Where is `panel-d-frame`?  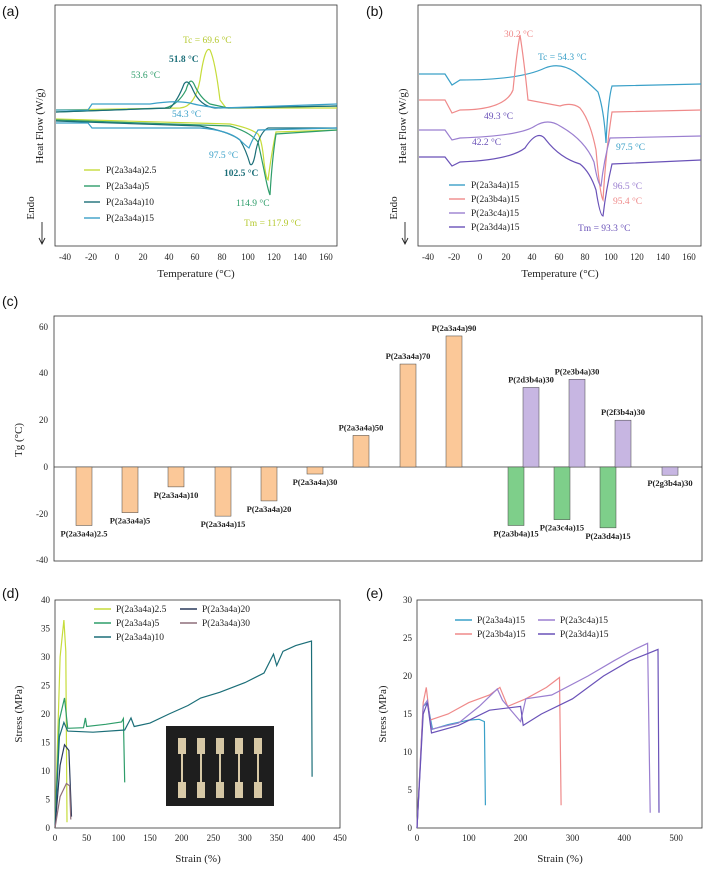
panel-d-frame is located at coordinates (197, 714).